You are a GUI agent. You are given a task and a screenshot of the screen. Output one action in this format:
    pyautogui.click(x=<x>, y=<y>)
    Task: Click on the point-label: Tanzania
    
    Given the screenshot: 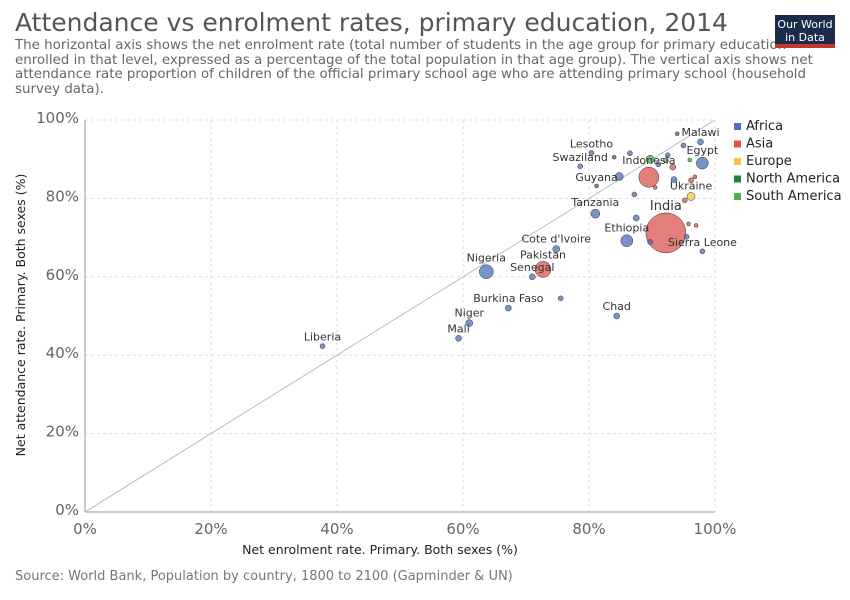 What is the action you would take?
    pyautogui.click(x=594, y=202)
    